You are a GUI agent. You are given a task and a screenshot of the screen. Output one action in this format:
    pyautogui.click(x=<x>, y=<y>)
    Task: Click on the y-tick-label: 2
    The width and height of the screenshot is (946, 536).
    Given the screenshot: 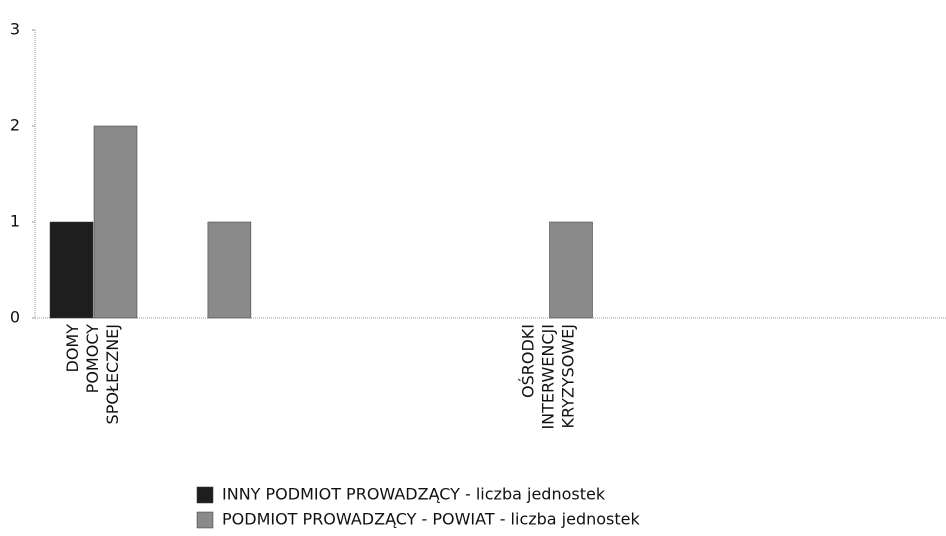 What is the action you would take?
    pyautogui.click(x=15, y=125)
    